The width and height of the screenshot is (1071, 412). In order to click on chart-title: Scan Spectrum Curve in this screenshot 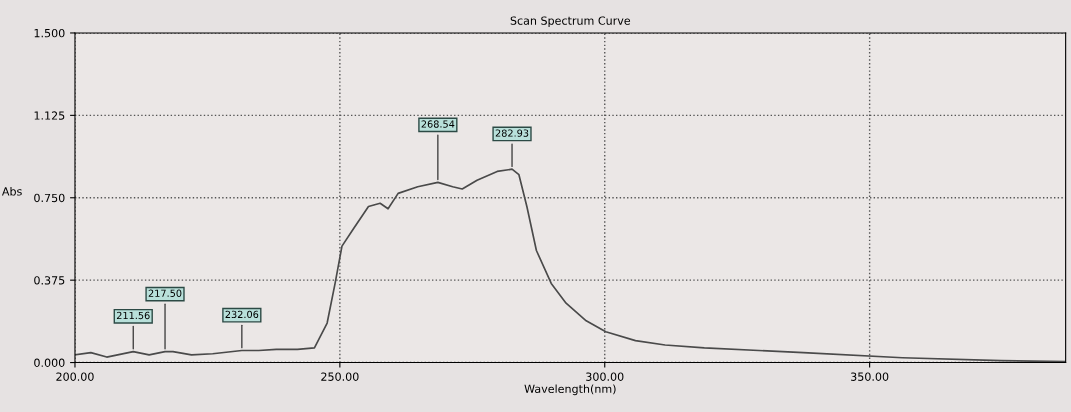, I will do `click(570, 21)`.